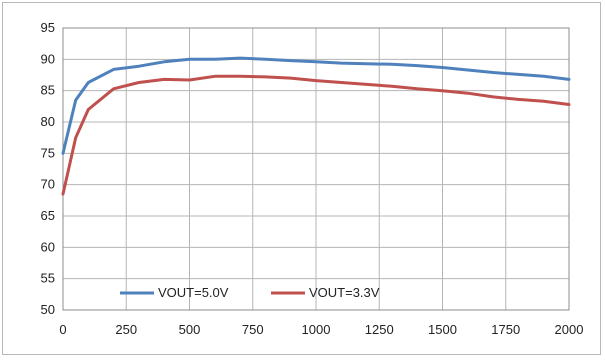 This screenshot has height=361, width=605. Describe the element at coordinates (48, 168) in the screenshot. I see `y-axis-tick-labels: 50 55 60 65 70 75 80 85 90 95` at that location.